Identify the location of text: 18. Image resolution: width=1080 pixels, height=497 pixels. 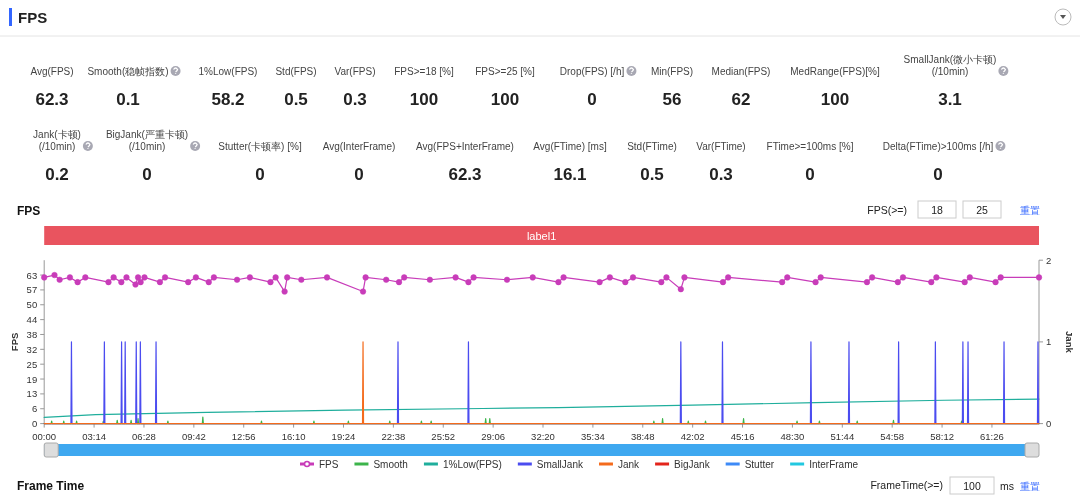
(937, 210).